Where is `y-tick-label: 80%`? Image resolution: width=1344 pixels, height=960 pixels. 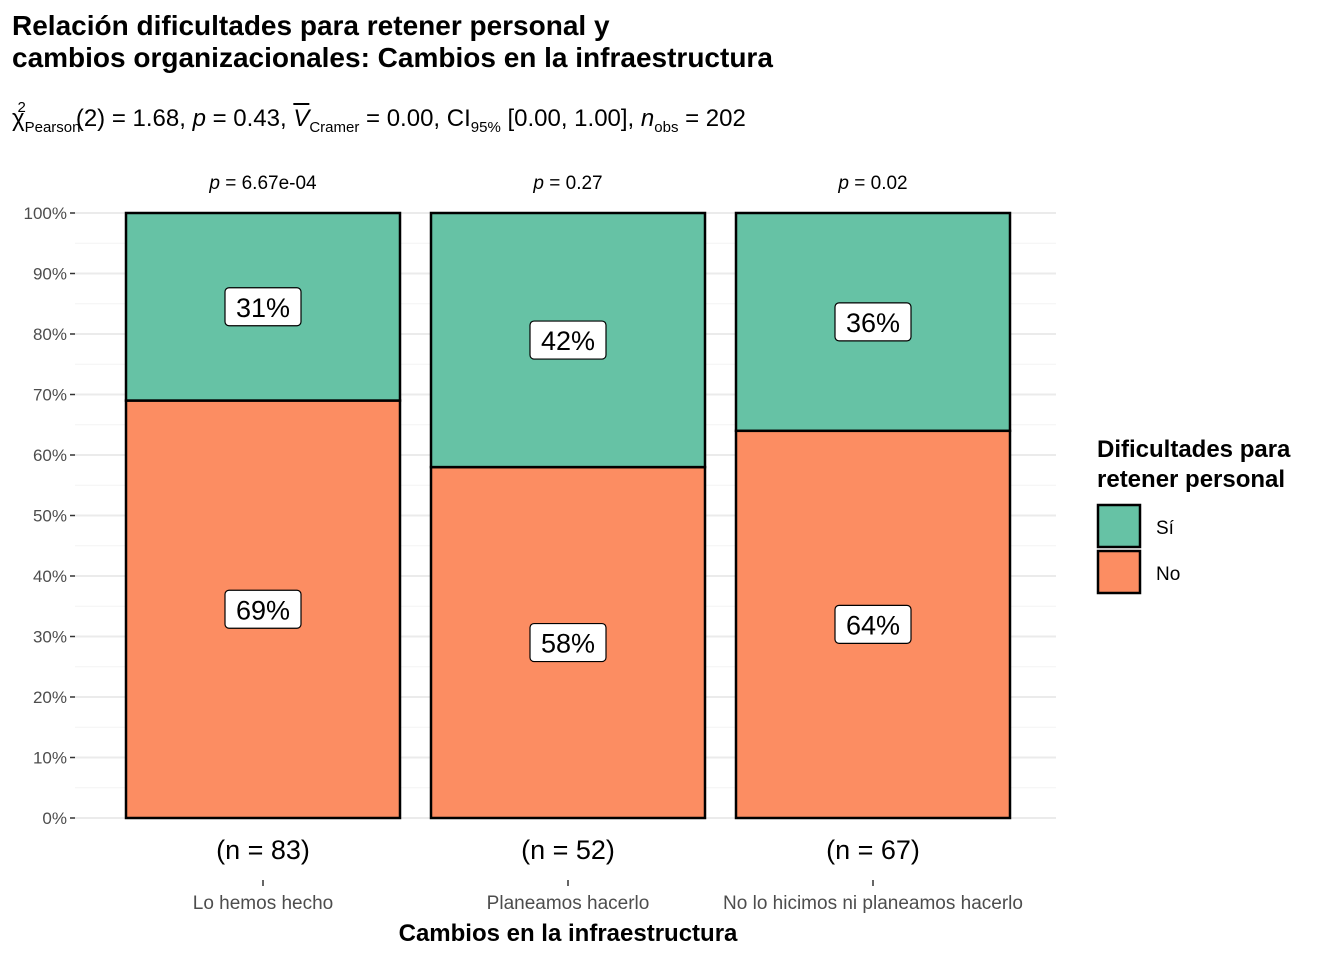 y-tick-label: 80% is located at coordinates (50, 334).